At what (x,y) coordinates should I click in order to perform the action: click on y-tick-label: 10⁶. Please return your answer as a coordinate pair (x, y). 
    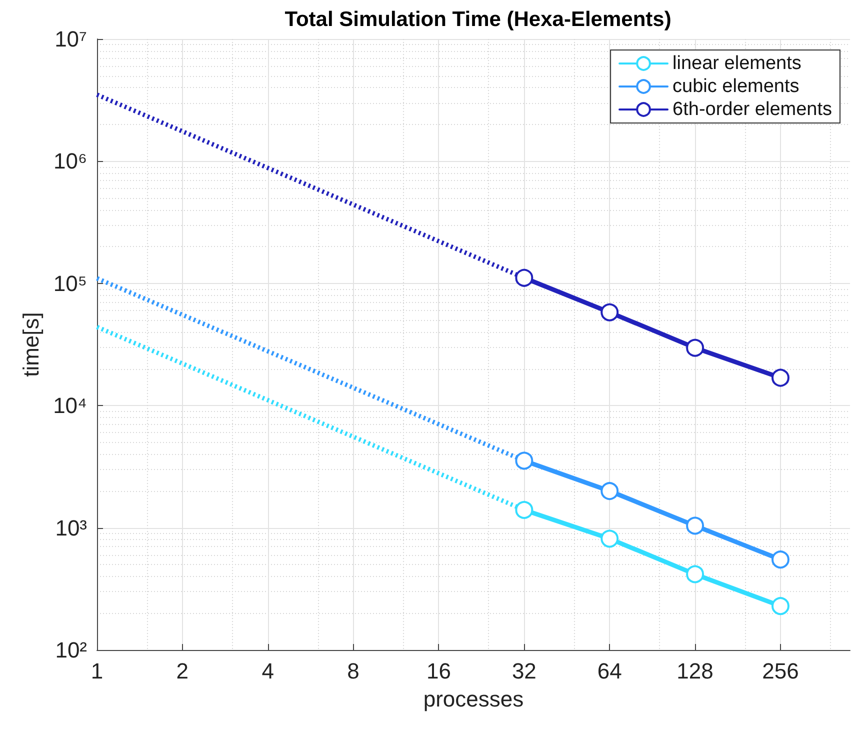
    Looking at the image, I should click on (70, 161).